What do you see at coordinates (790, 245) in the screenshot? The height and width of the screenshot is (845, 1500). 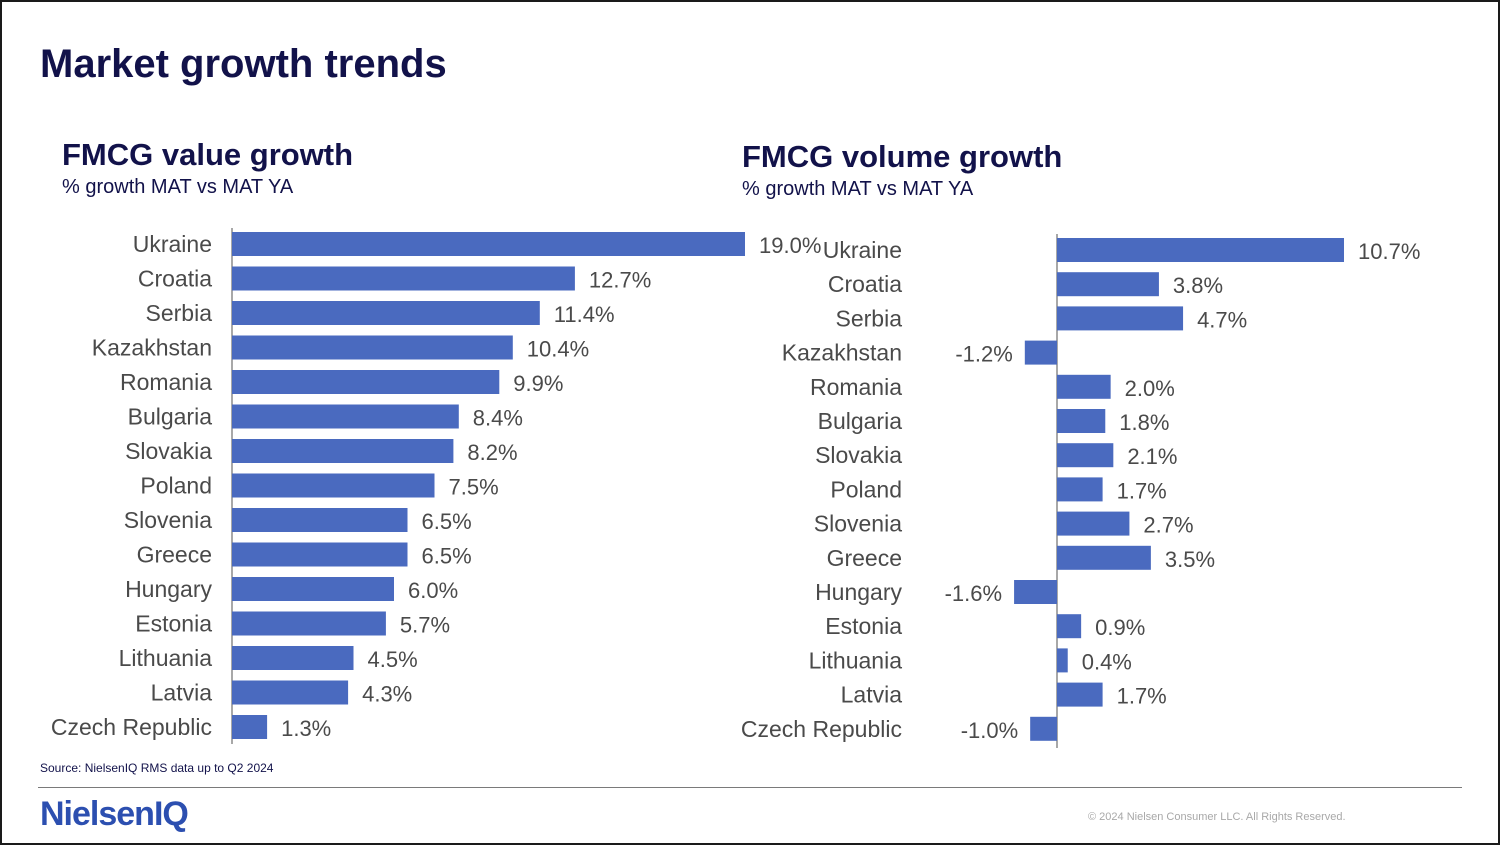 I see `value-label: 19.0%` at bounding box center [790, 245].